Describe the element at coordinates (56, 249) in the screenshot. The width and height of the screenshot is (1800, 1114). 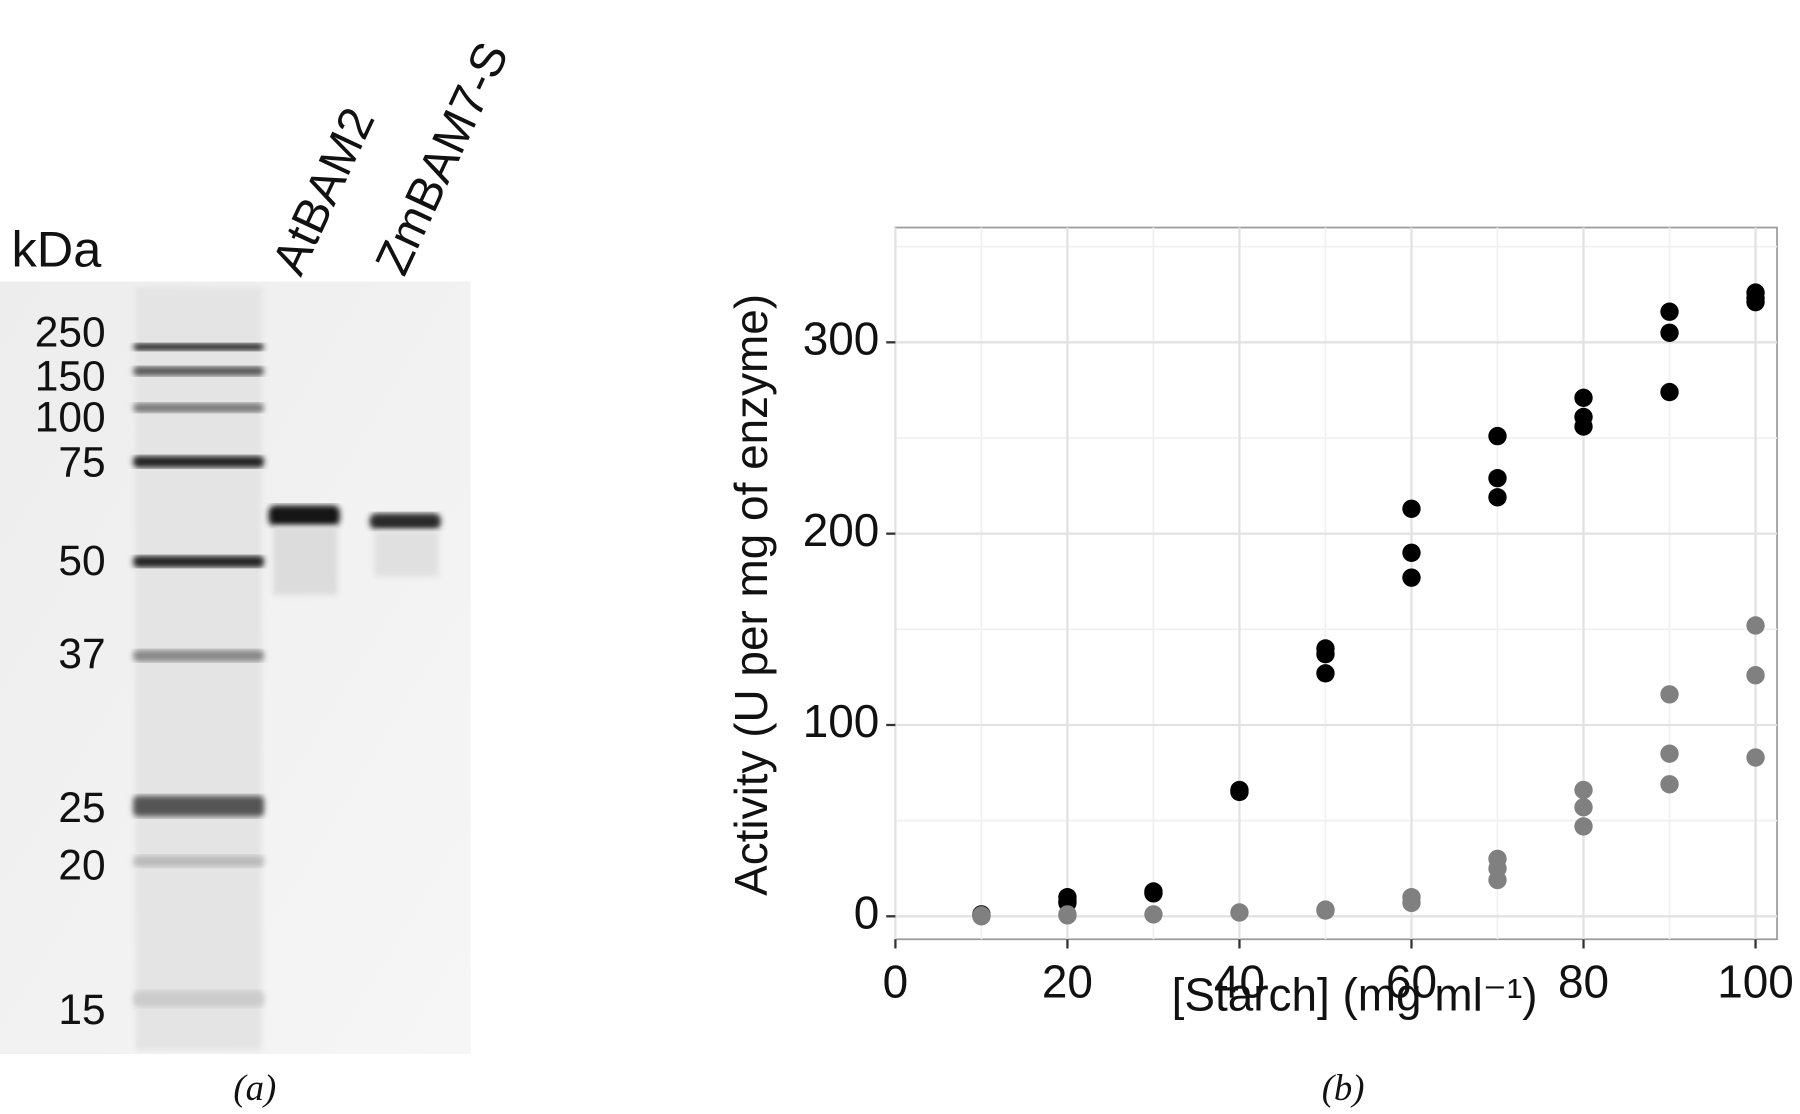
I see `unit-label: kDa` at that location.